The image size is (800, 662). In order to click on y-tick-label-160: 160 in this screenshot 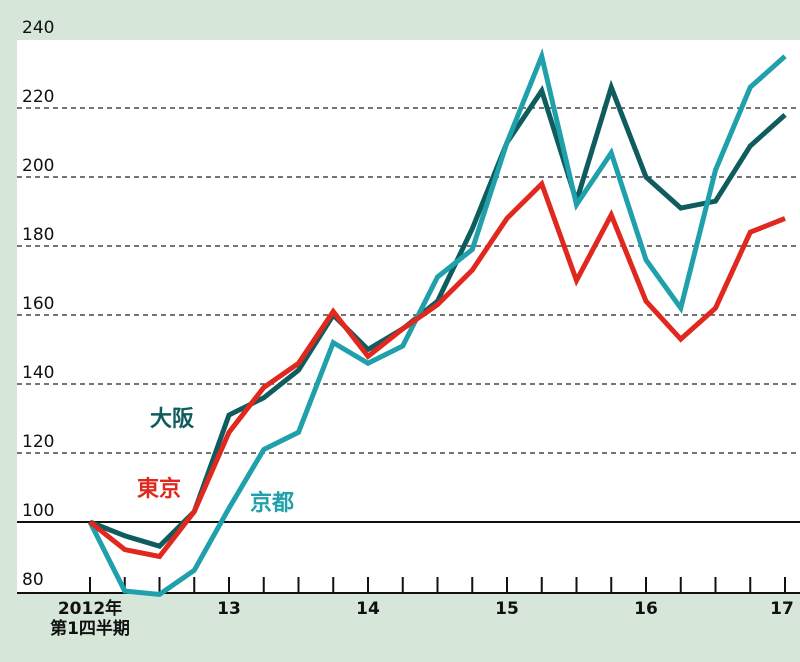, I will do `click(38, 304)`.